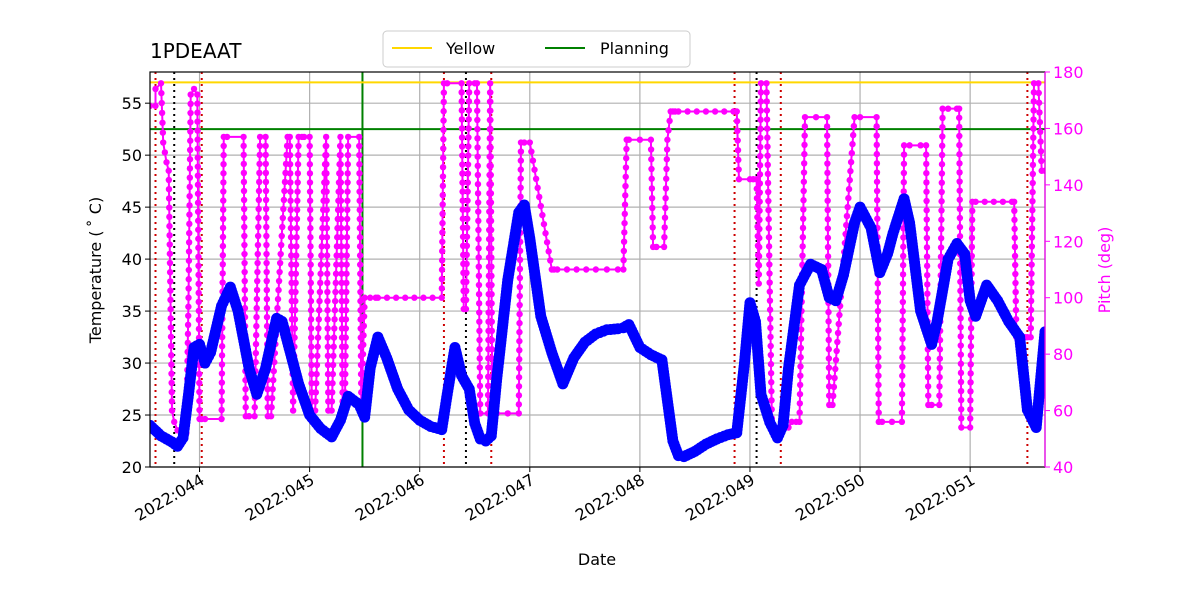  I want to click on y-tick-label: 35, so click(132, 311).